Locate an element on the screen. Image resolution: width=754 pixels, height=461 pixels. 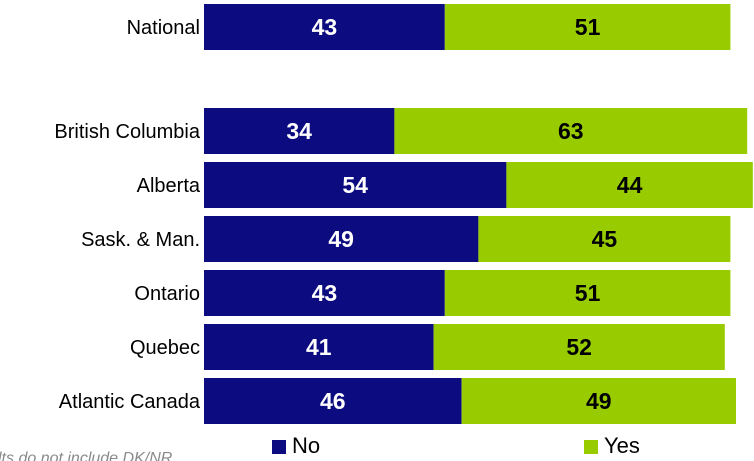
value-label-no-alberta: 54 is located at coordinates (355, 185).